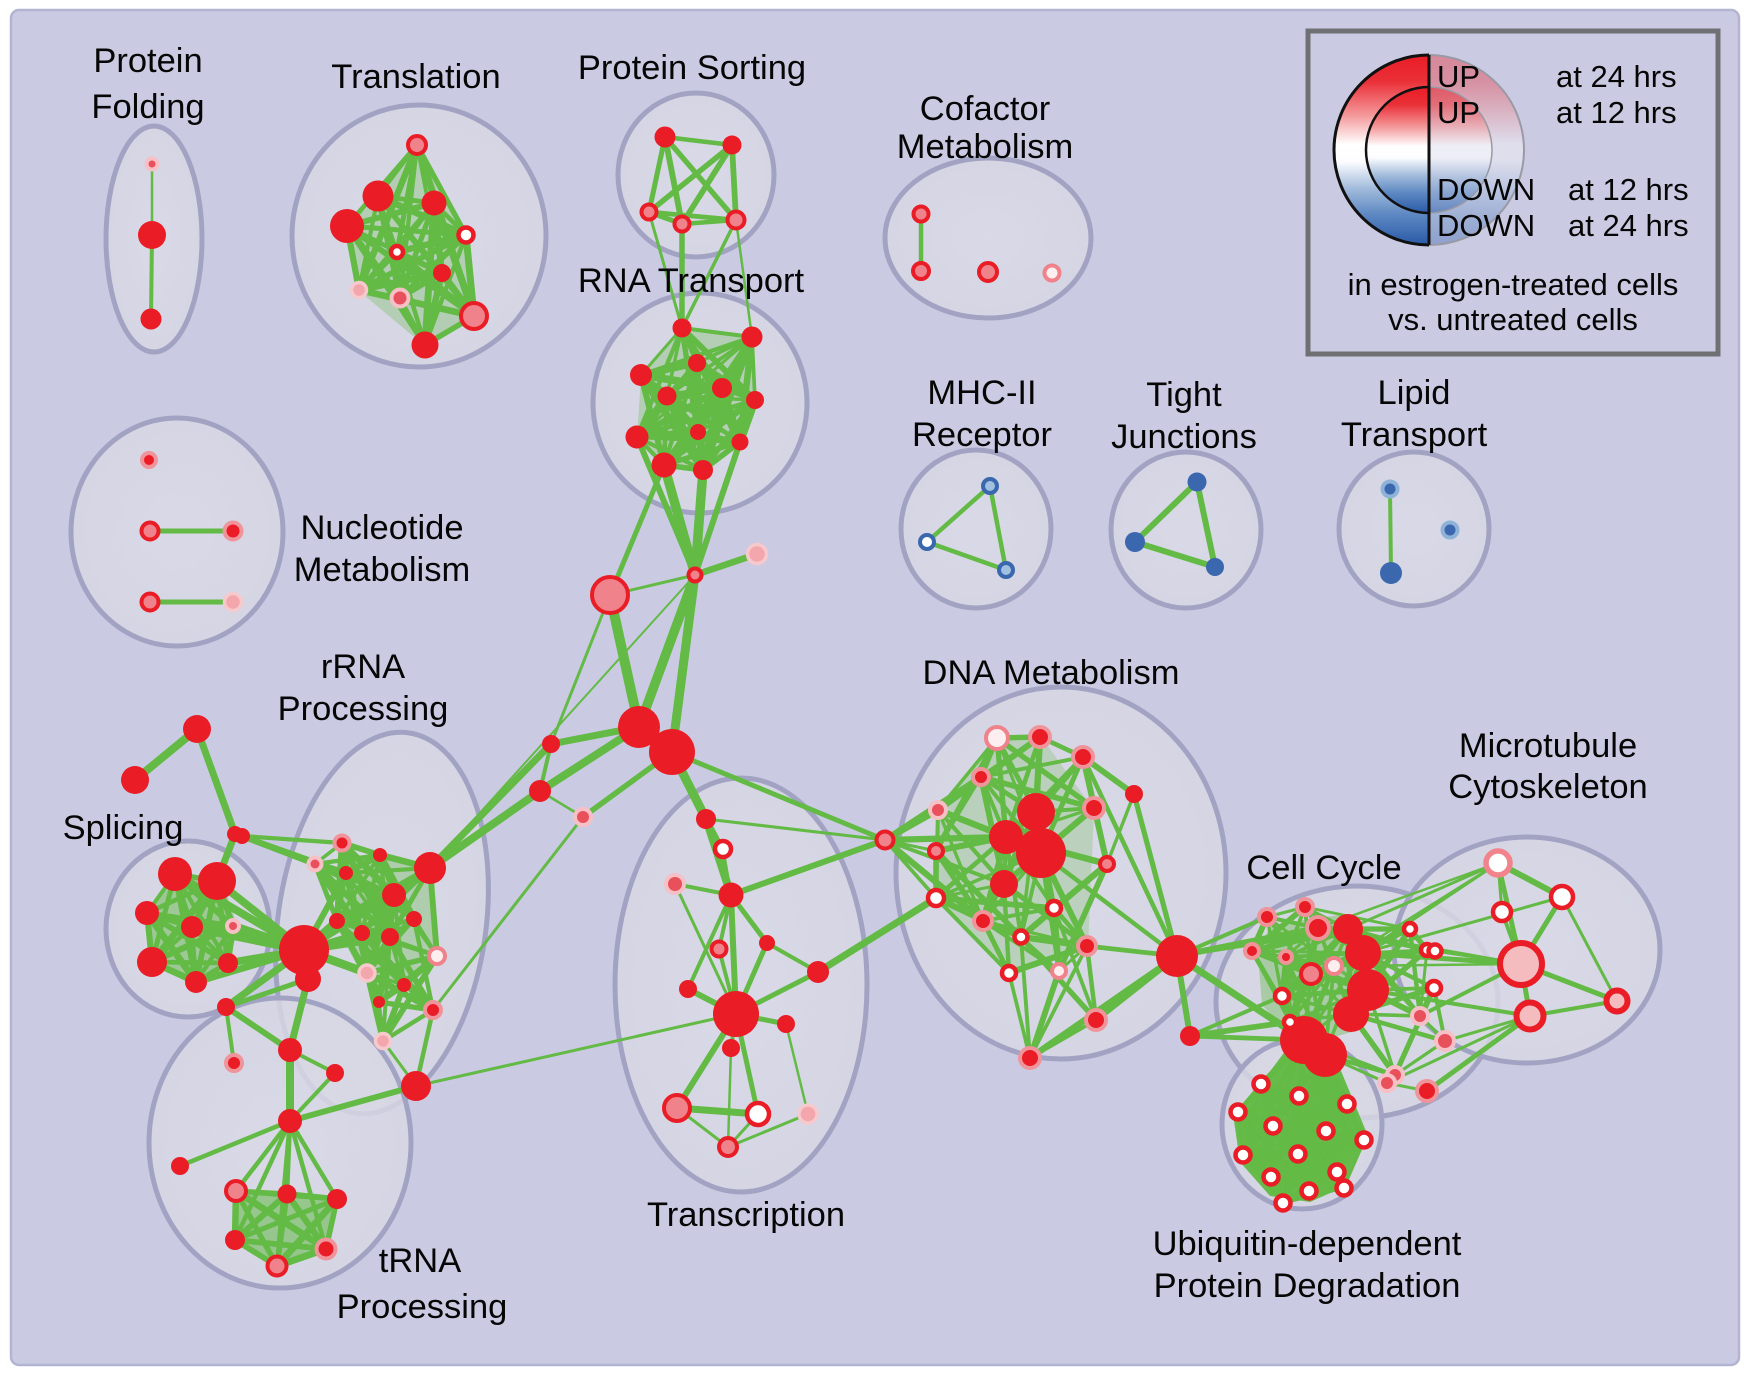  Describe the element at coordinates (1184, 395) in the screenshot. I see `svg-text: Tight` at that location.